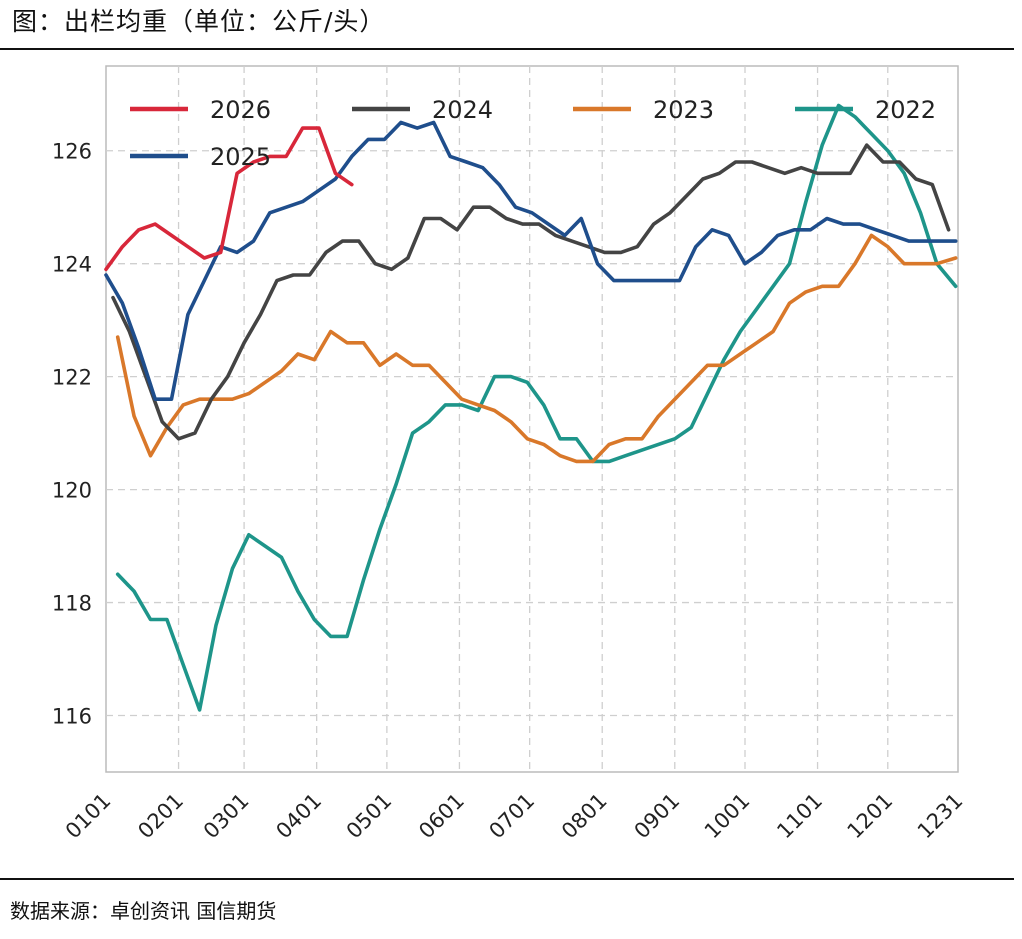  What do you see at coordinates (72, 265) in the screenshot?
I see `y-tick-label: 124` at bounding box center [72, 265].